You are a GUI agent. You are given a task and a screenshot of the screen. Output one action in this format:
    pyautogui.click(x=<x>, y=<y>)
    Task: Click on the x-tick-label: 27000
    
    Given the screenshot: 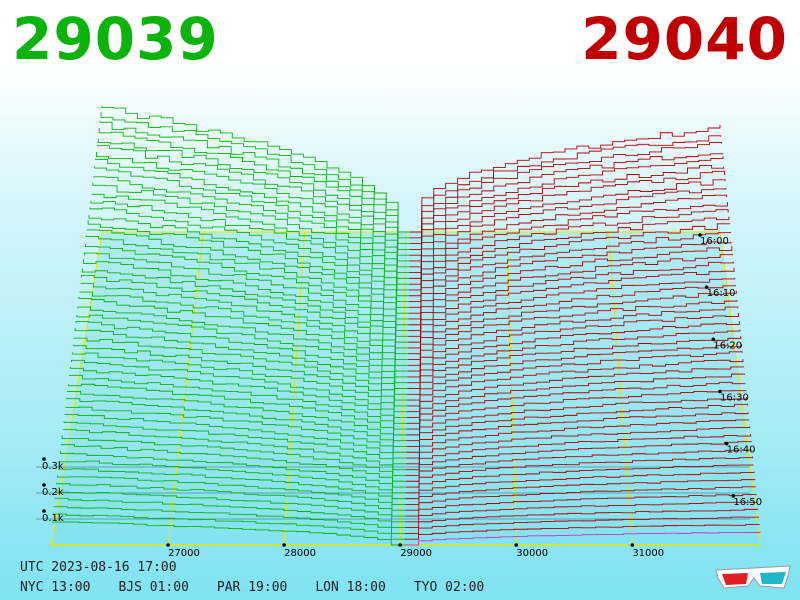 What is the action you would take?
    pyautogui.click(x=184, y=553)
    